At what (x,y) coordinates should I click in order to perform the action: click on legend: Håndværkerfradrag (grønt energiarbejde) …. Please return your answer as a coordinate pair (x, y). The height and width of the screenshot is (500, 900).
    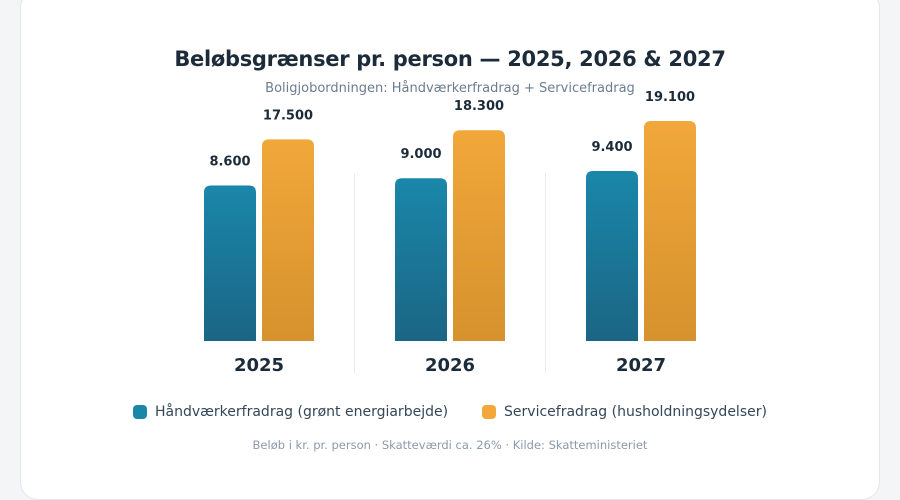
    Looking at the image, I should click on (450, 412).